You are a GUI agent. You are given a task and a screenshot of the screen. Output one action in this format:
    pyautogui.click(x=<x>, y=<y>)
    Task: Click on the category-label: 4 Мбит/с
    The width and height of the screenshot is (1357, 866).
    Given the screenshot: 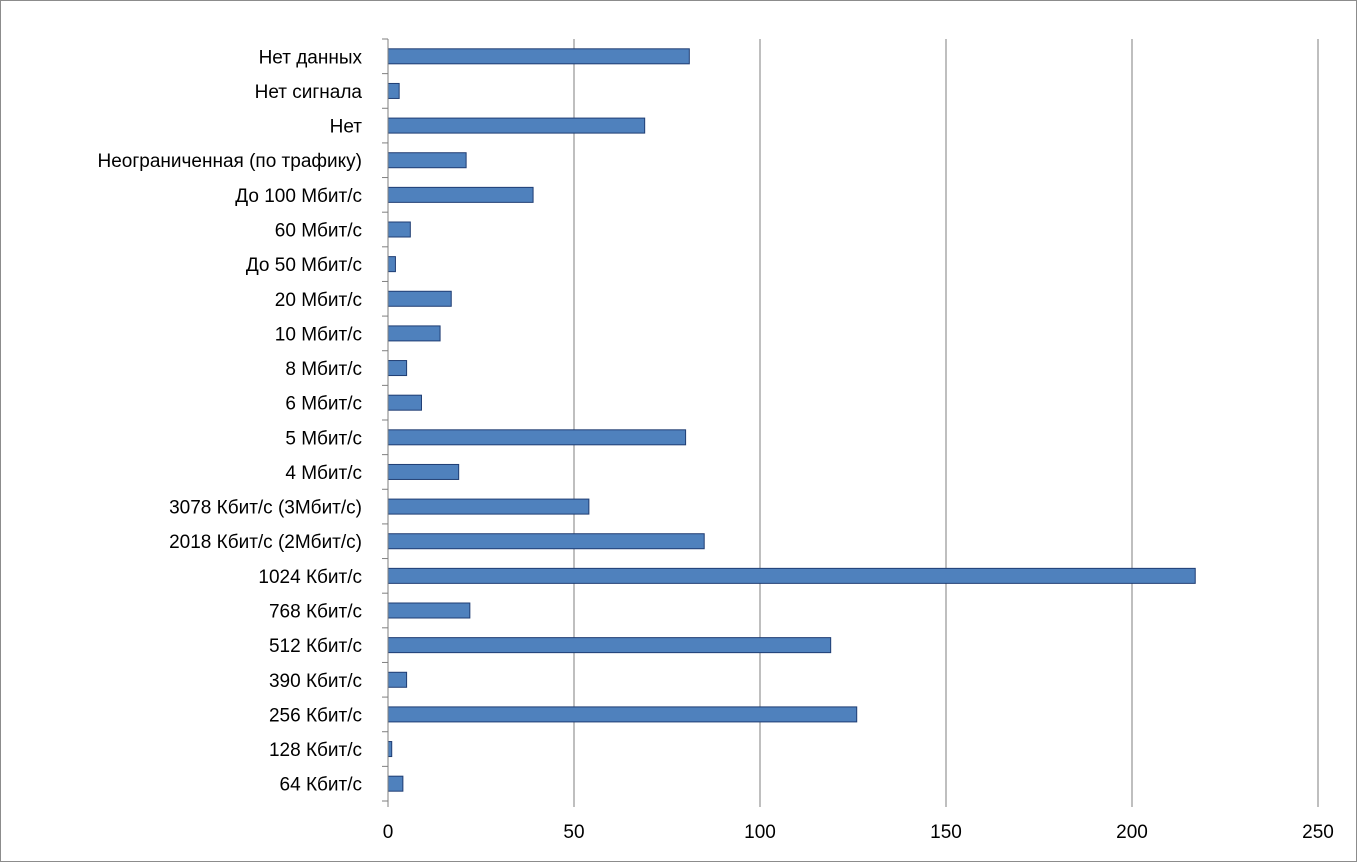 What is the action you would take?
    pyautogui.click(x=323, y=473)
    